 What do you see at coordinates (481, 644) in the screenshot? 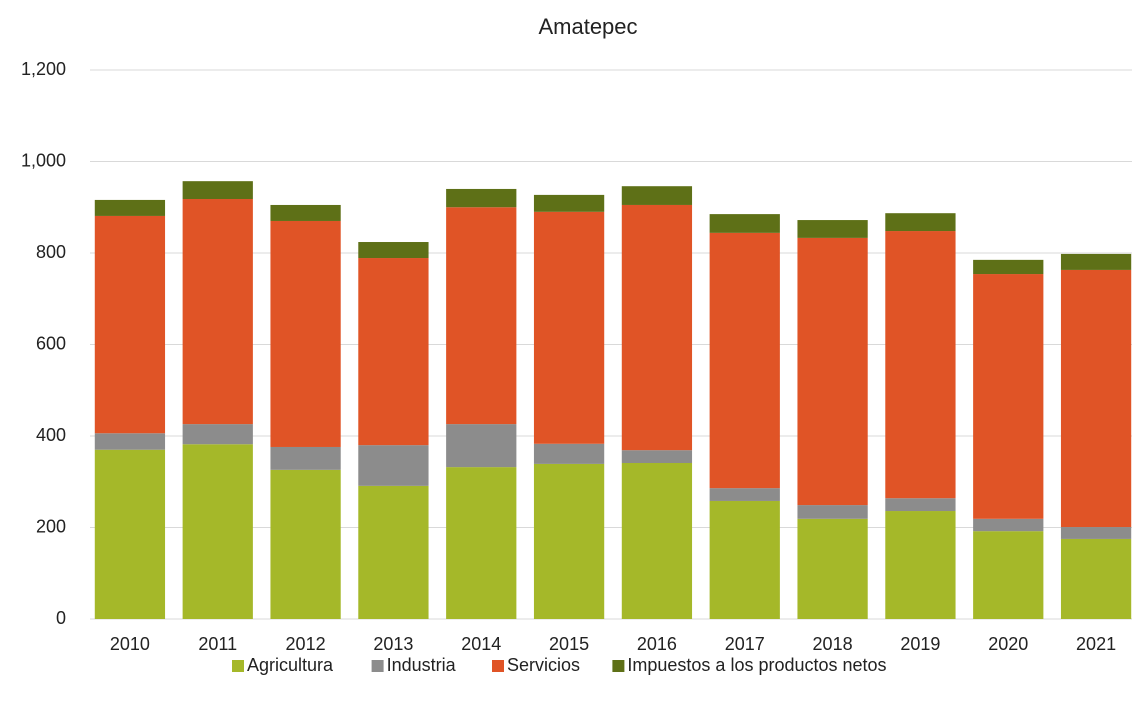
I see `x-tick-label: 2014` at bounding box center [481, 644].